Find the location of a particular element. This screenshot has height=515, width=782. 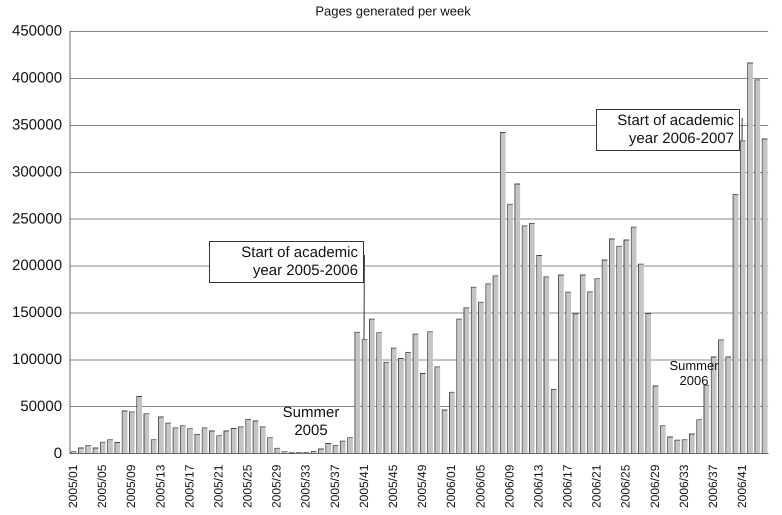

x-tick-label: 2005/13 is located at coordinates (160, 486).